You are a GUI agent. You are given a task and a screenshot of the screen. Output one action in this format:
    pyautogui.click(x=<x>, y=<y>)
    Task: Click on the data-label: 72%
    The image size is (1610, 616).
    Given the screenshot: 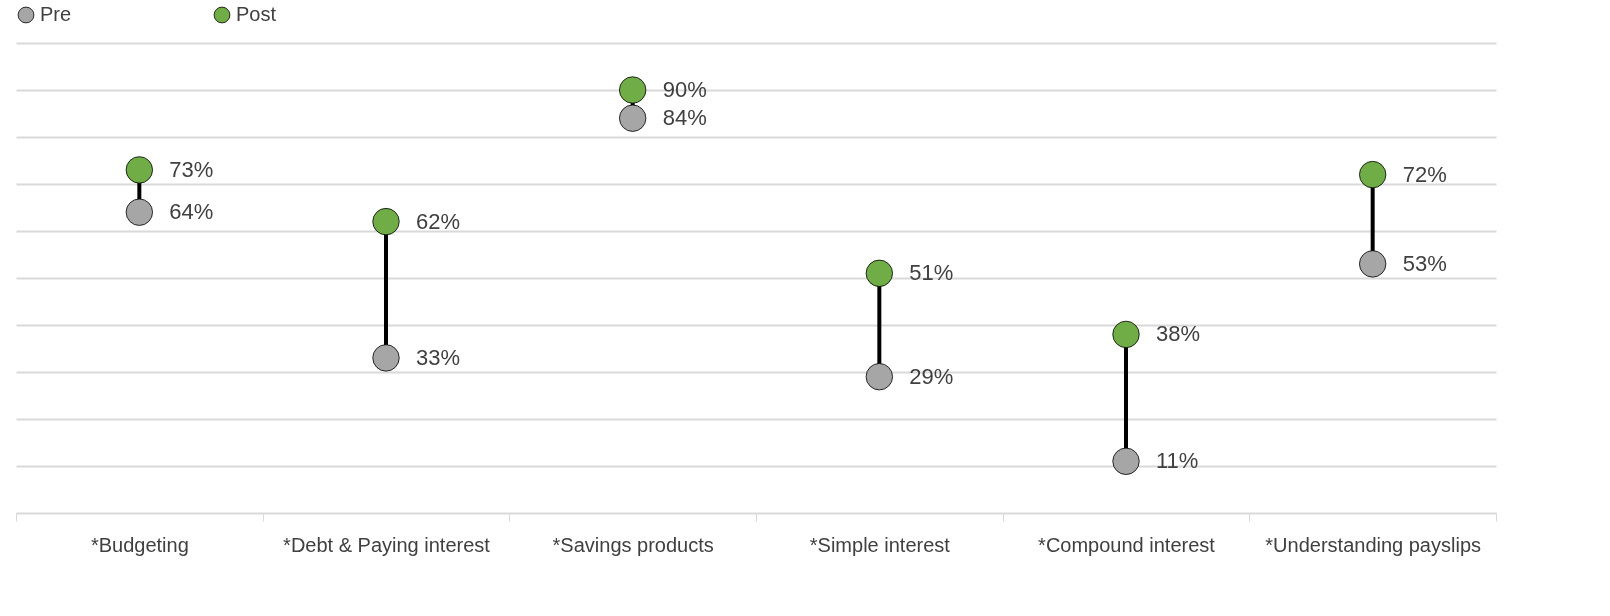 What is the action you would take?
    pyautogui.click(x=1424, y=174)
    